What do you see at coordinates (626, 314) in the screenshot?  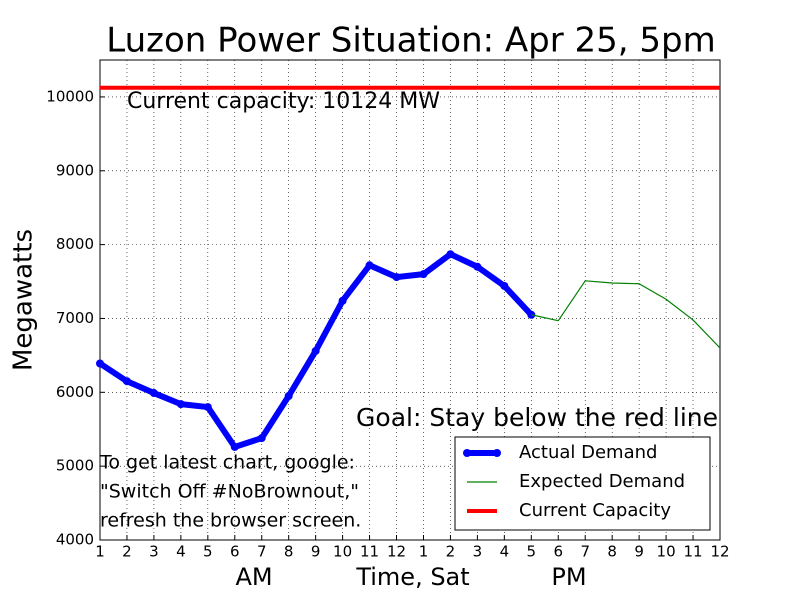 I see `series-line` at bounding box center [626, 314].